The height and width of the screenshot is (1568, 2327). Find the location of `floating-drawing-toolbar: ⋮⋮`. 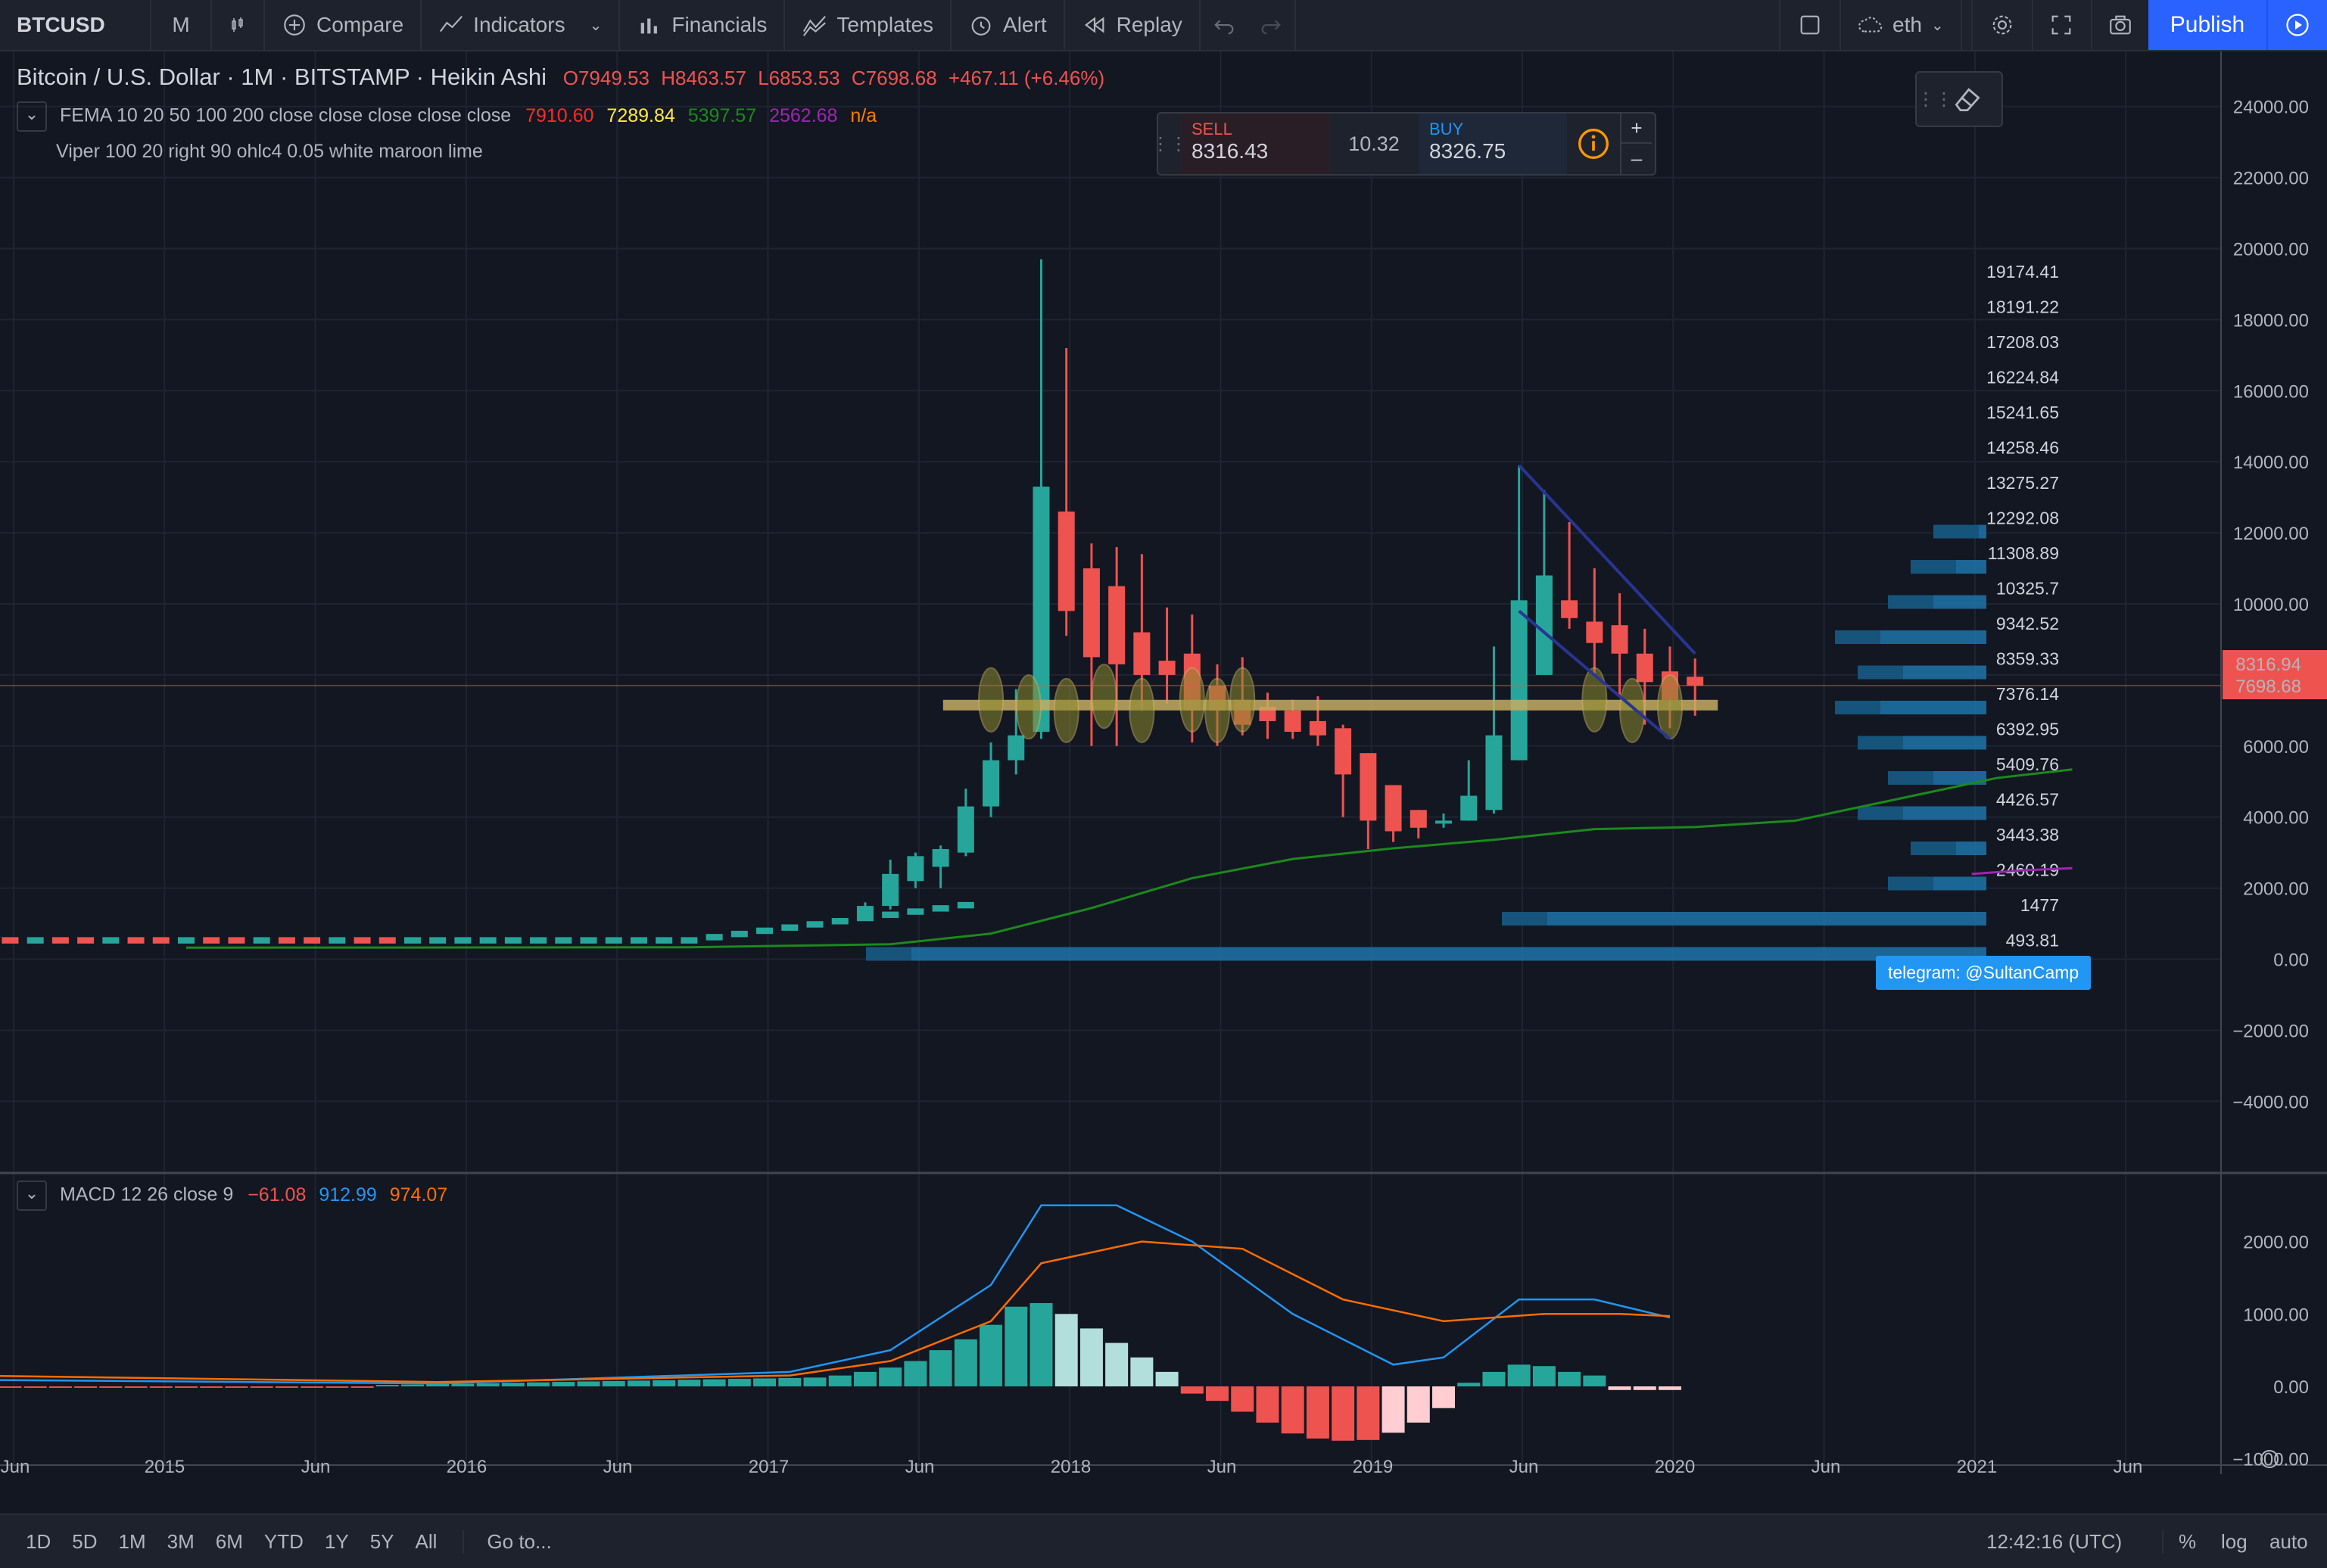

floating-drawing-toolbar: ⋮⋮ is located at coordinates (1959, 99).